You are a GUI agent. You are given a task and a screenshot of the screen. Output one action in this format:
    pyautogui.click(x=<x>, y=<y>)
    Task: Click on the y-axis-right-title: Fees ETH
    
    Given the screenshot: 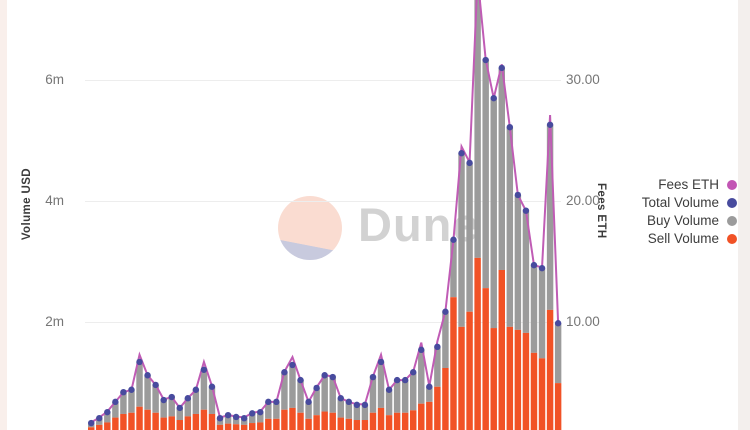 What is the action you would take?
    pyautogui.click(x=601, y=211)
    